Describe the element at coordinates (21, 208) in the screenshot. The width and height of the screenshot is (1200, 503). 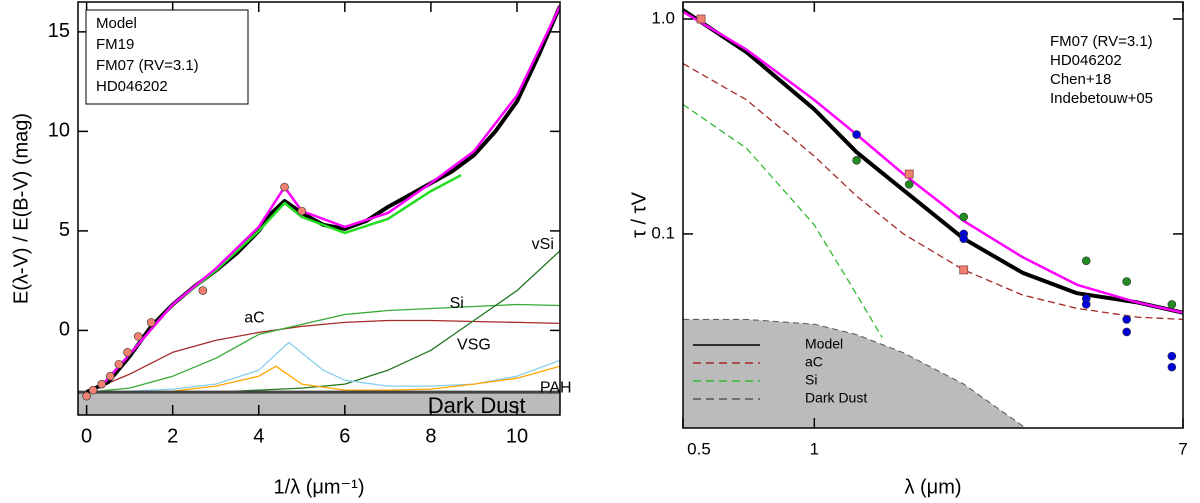
I see `y-axis-label: E(λ-V) / E(B-V) (mag)` at that location.